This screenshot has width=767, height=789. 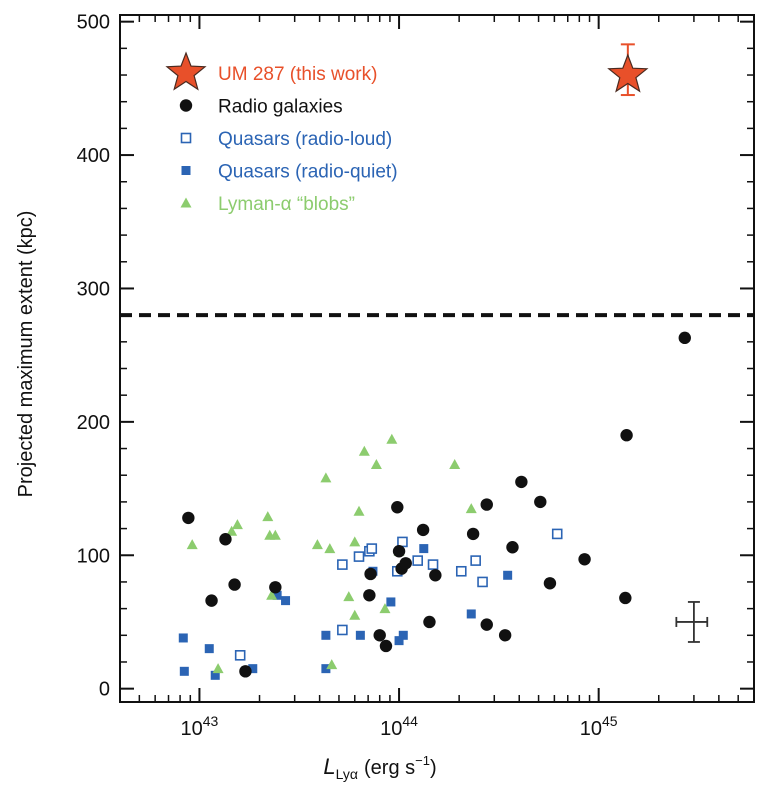 I want to click on point-star, so click(x=628, y=73).